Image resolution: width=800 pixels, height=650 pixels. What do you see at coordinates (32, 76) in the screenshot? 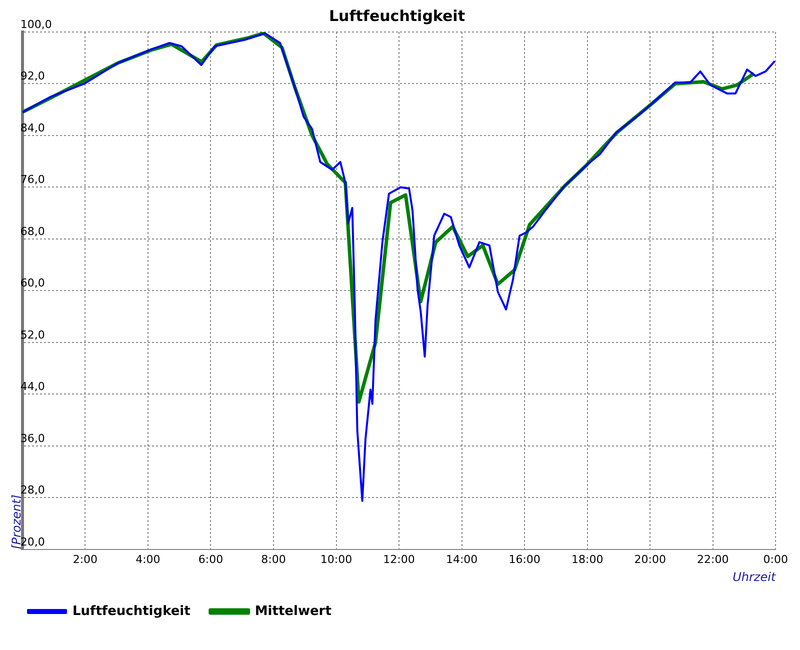
I see `y-tick-label: 92,0` at bounding box center [32, 76].